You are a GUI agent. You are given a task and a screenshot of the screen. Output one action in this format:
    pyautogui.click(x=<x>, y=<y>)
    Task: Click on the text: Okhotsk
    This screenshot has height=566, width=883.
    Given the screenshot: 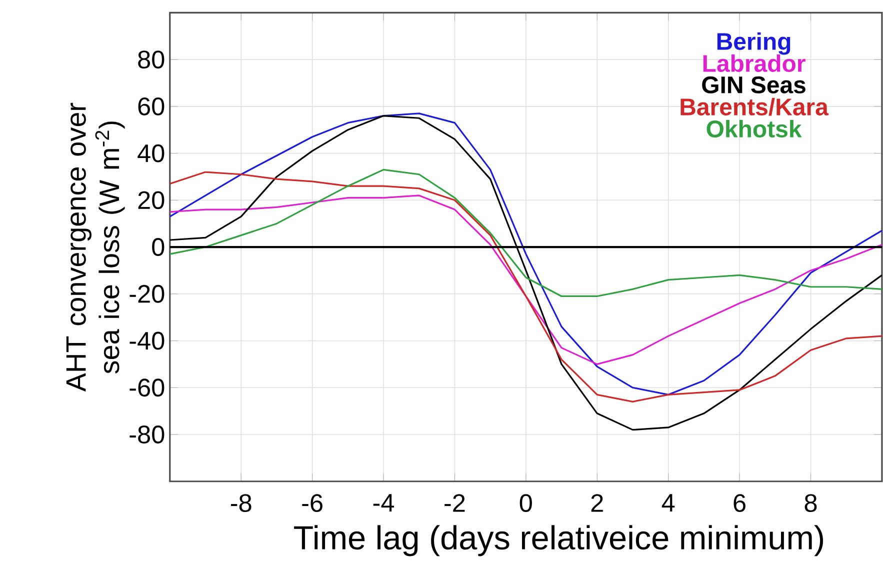 What is the action you would take?
    pyautogui.click(x=754, y=129)
    